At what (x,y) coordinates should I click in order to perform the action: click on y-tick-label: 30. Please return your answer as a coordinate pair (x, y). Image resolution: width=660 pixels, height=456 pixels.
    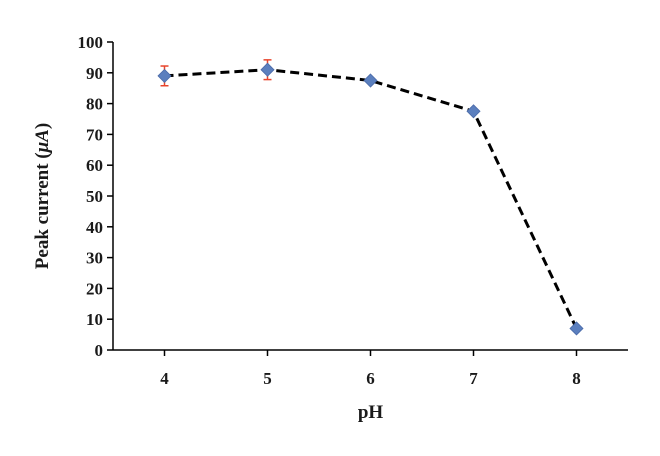
    Looking at the image, I should click on (94, 258).